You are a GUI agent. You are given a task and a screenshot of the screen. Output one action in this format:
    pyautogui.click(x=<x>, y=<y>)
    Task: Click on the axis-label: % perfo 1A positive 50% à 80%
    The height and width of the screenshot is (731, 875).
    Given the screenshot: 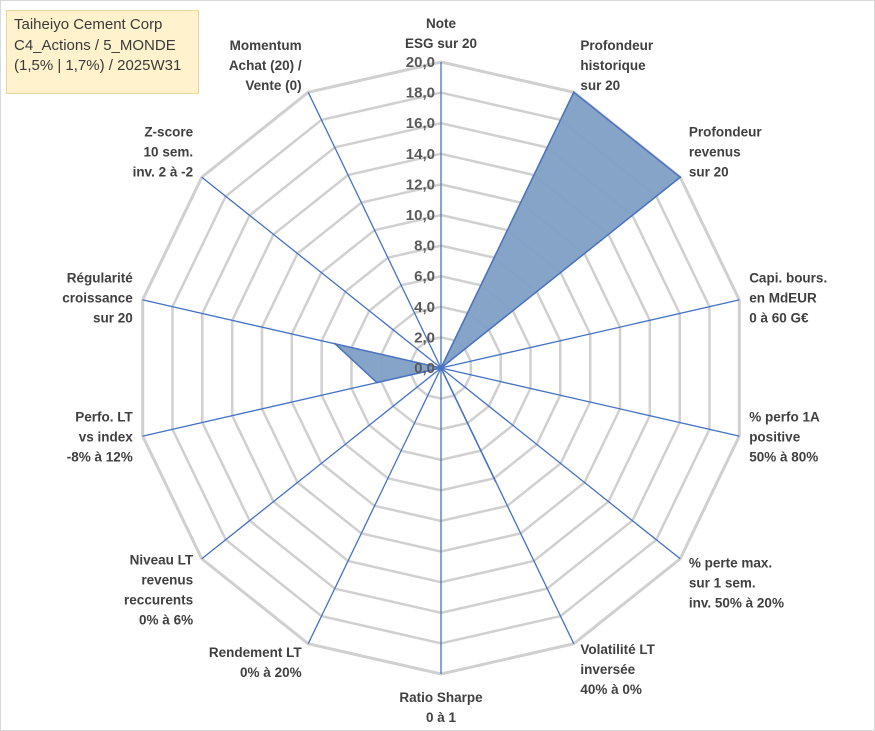 What is the action you would take?
    pyautogui.click(x=784, y=436)
    